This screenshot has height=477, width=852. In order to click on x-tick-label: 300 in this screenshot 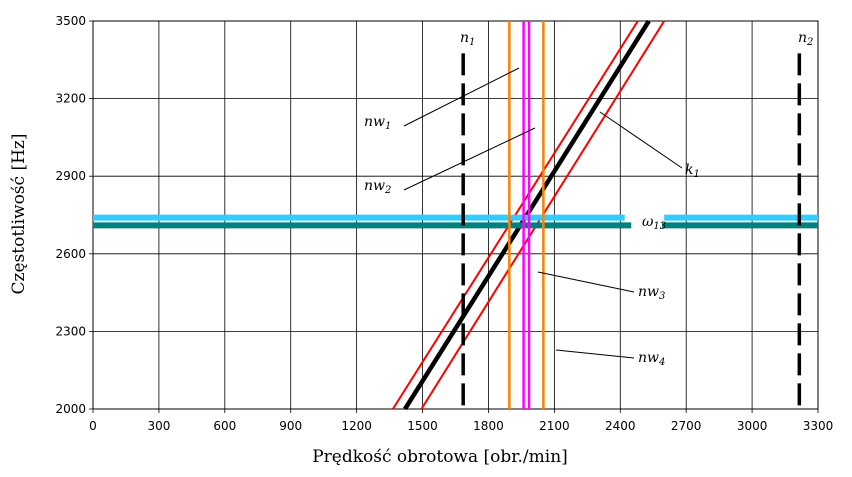, I will do `click(158, 426)`.